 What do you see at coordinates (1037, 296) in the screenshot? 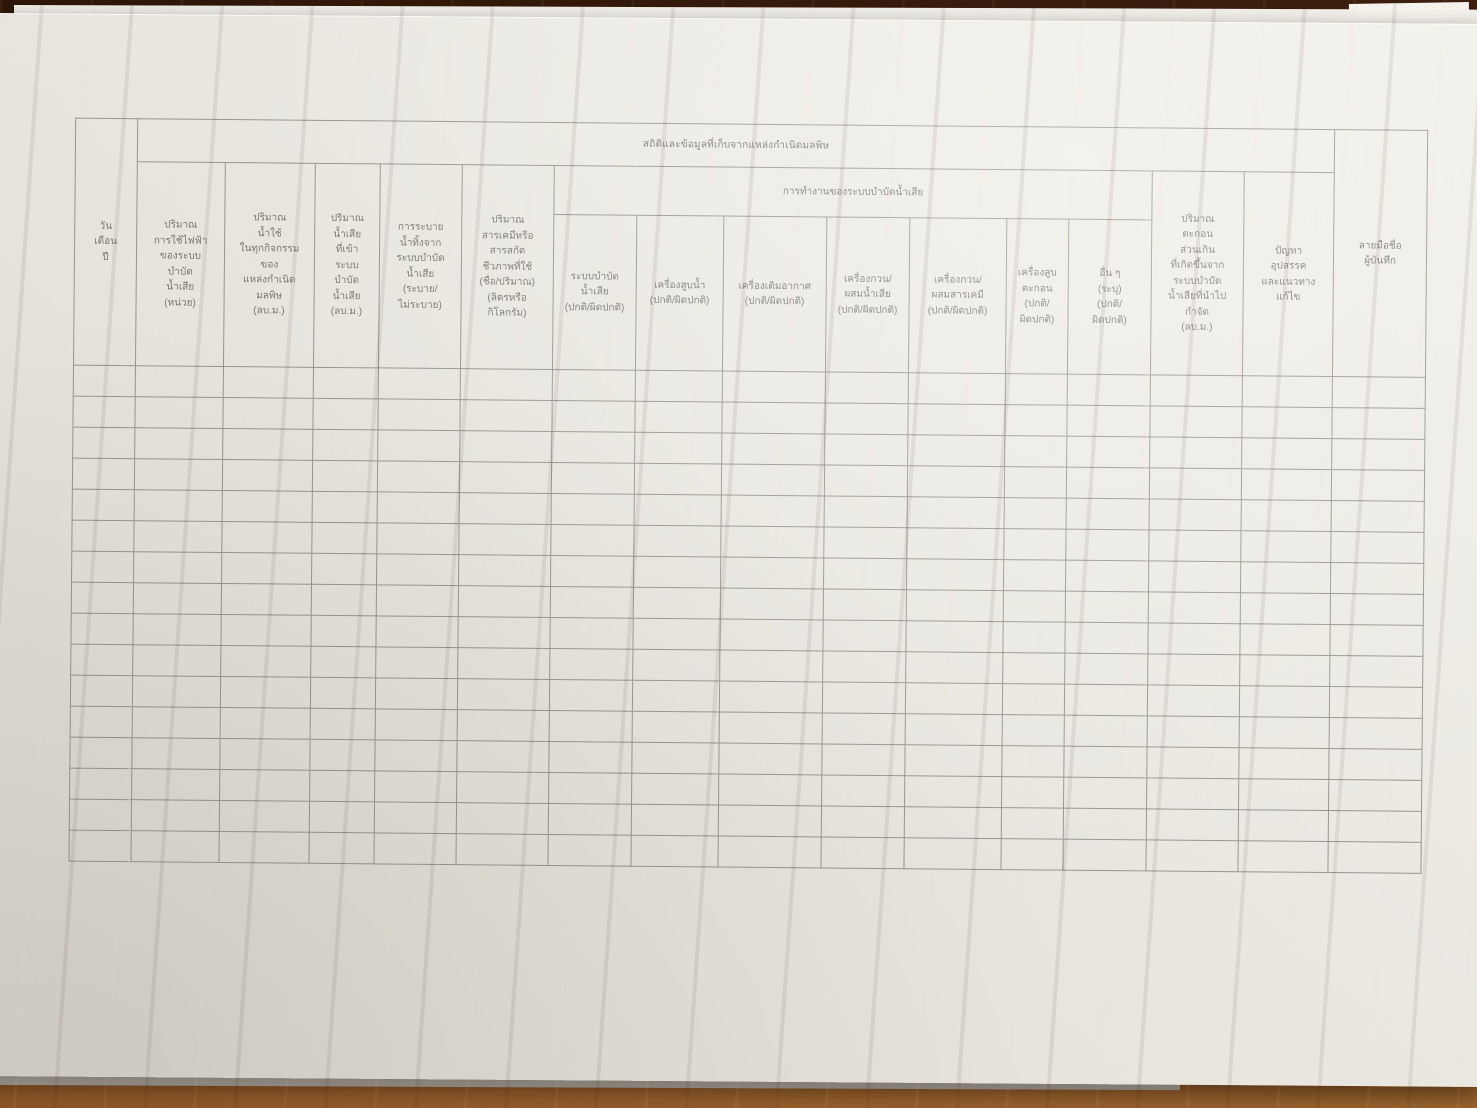
I see `header-sub-sludge-pump: เครื่องสูบ ตะกอน (ปกติ/ ผิดปกติ)` at bounding box center [1037, 296].